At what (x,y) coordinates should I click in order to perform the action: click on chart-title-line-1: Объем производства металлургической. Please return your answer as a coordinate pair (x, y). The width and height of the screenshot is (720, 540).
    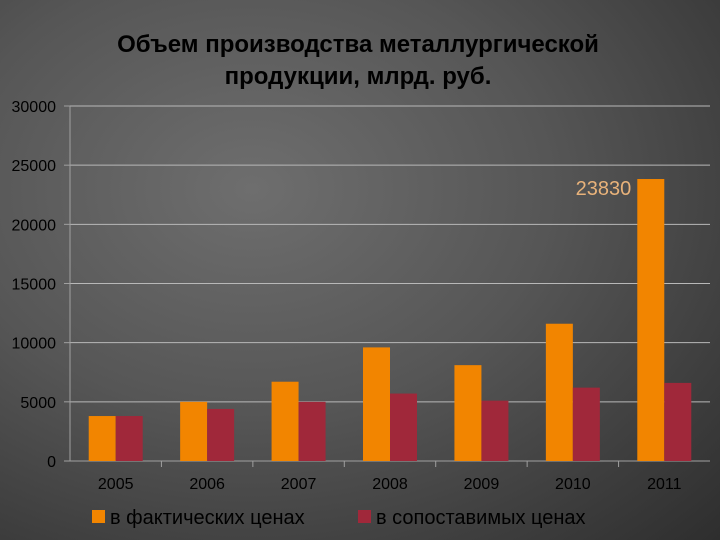
    Looking at the image, I should click on (358, 44).